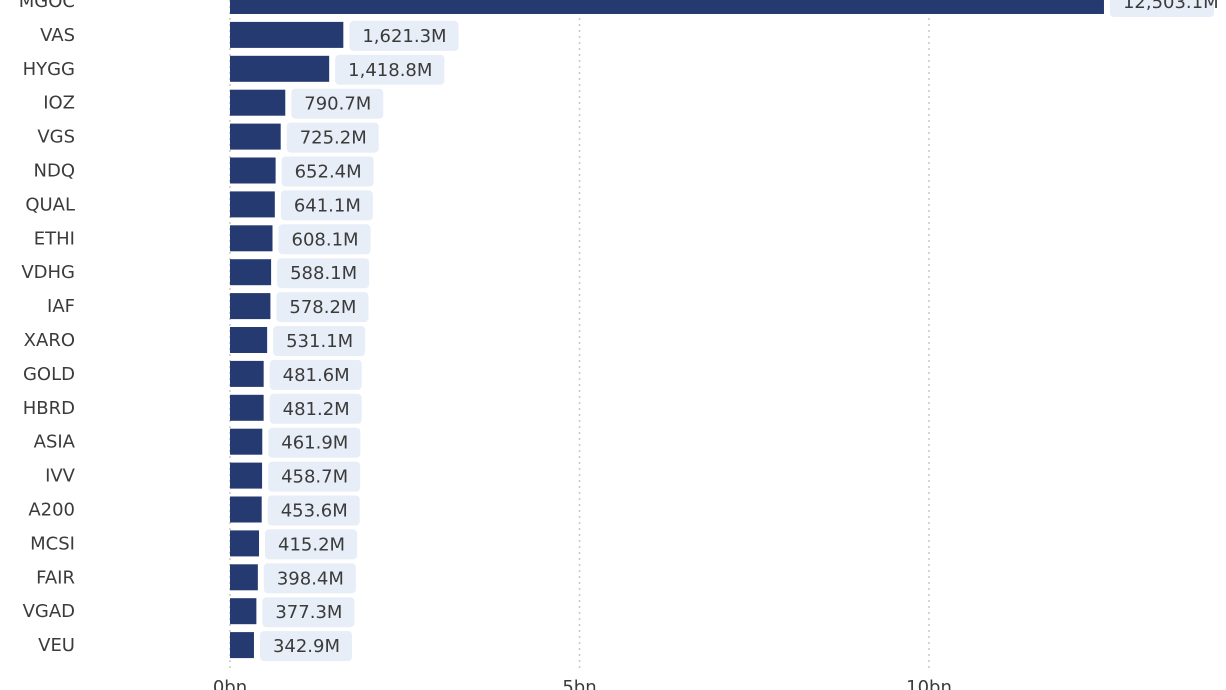 The width and height of the screenshot is (1226, 690). I want to click on data-label: 588.1M, so click(323, 273).